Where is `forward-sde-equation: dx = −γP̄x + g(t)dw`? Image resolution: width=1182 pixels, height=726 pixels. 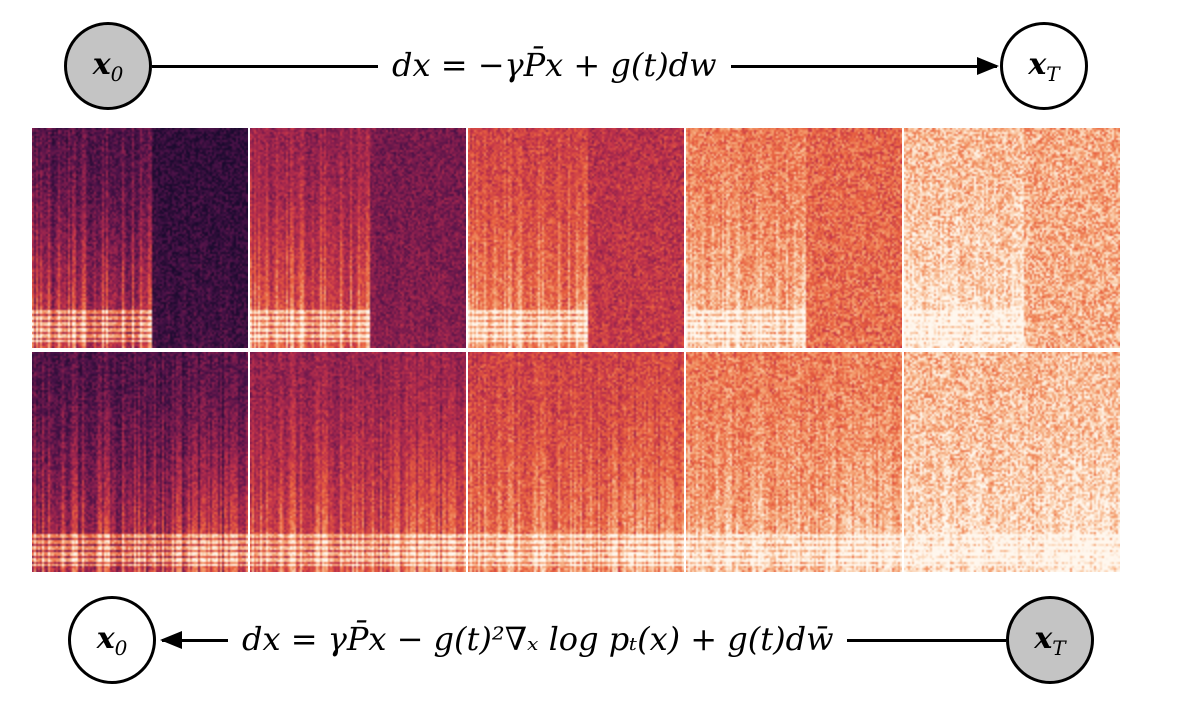
forward-sde-equation: dx = −γP̄x + g(t)dw is located at coordinates (554, 65).